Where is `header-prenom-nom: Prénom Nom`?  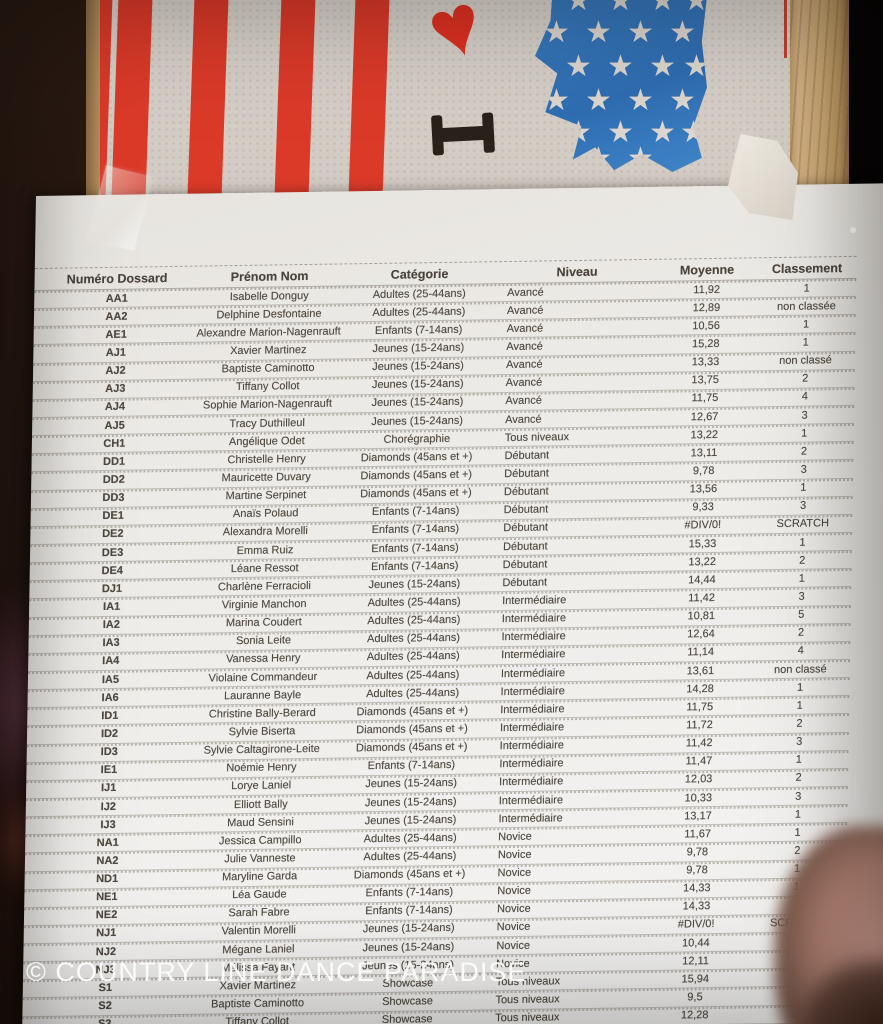 header-prenom-nom: Prénom Nom is located at coordinates (269, 276).